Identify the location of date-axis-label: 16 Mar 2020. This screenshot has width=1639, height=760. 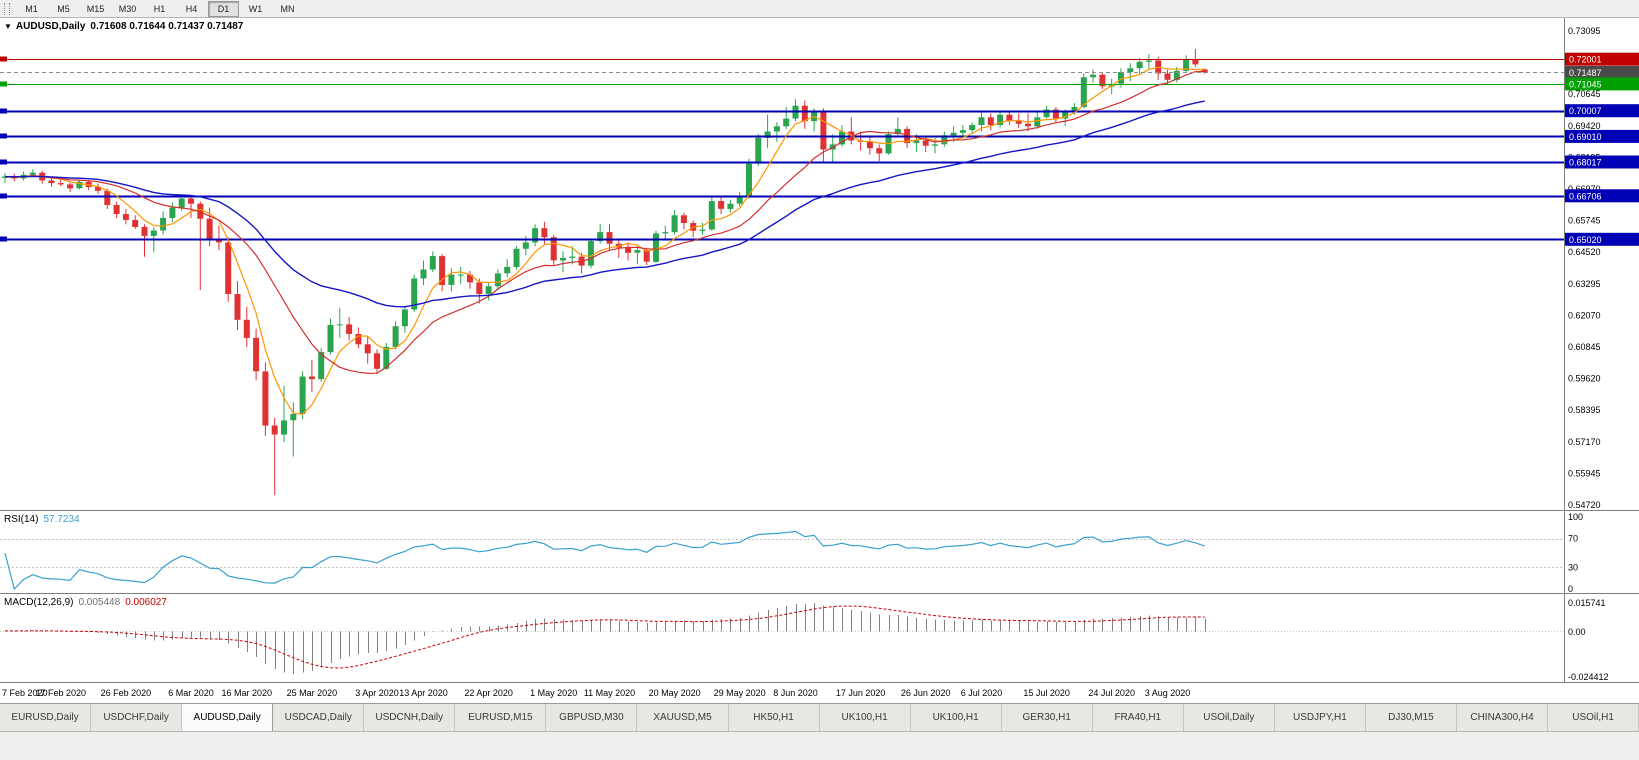
(247, 693).